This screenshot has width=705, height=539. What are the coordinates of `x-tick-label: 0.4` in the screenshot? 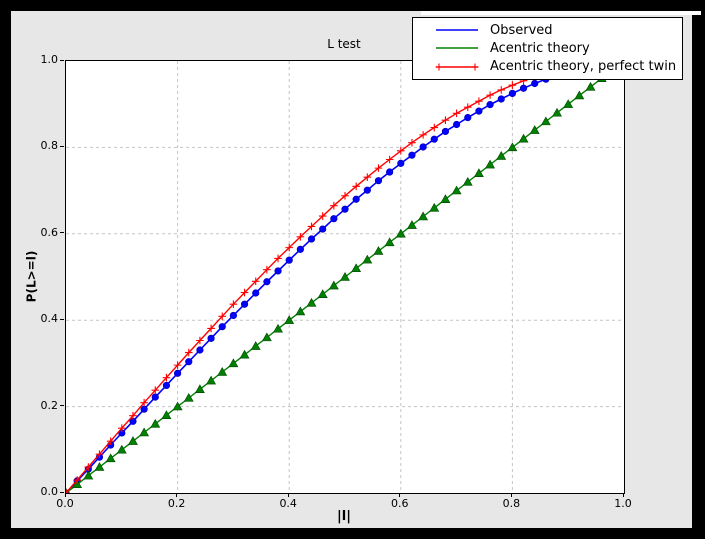 It's located at (288, 503).